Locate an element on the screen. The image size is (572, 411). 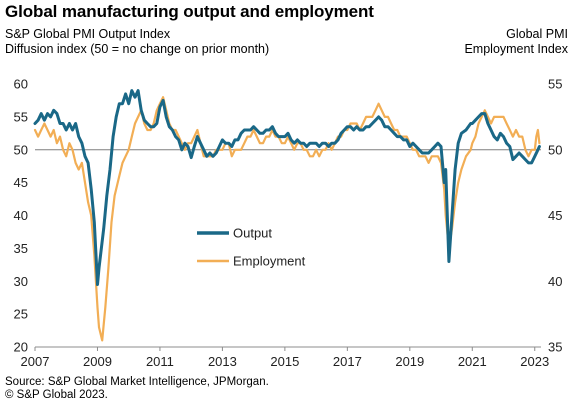
x-tick-label: 2011 is located at coordinates (160, 361).